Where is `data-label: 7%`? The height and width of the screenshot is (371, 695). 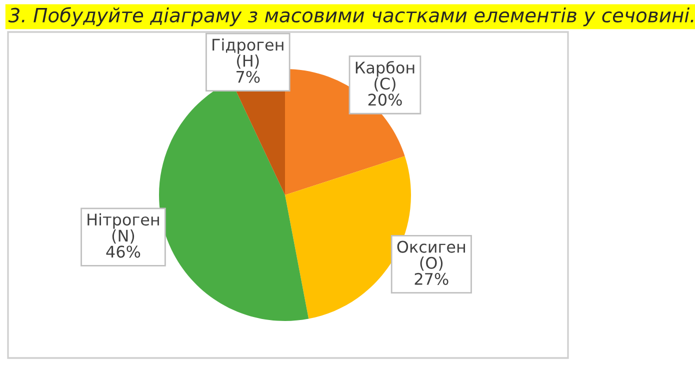 data-label: 7% is located at coordinates (248, 76).